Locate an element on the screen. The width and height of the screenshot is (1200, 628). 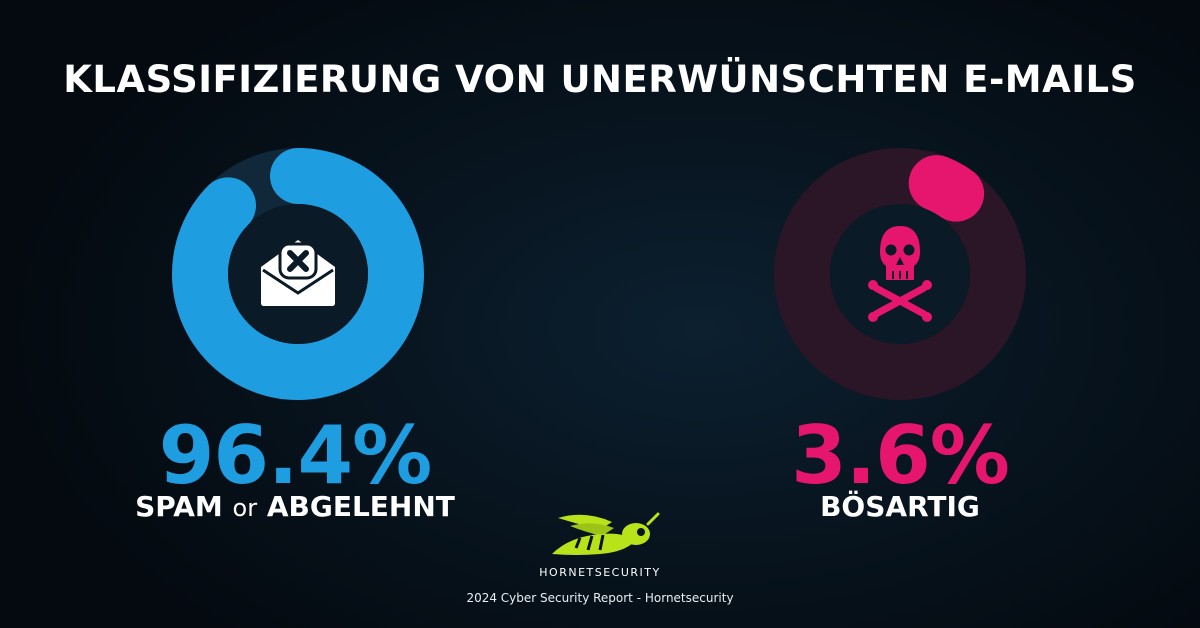
spam-percentage: 96.4% is located at coordinates (295, 455).